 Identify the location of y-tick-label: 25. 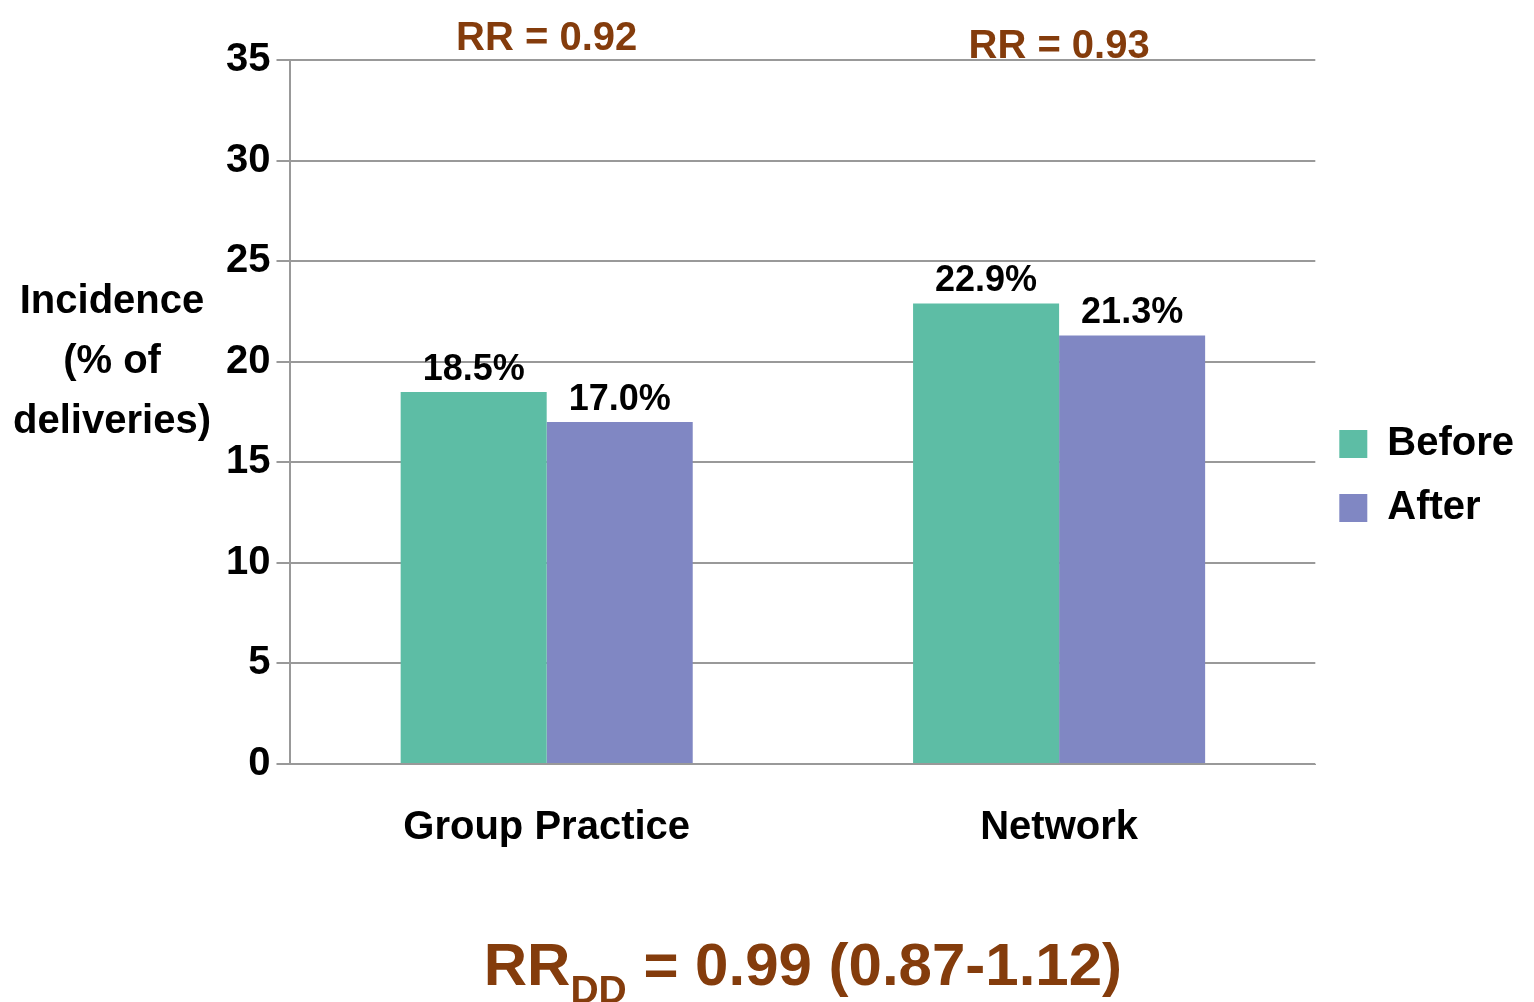
(248, 258).